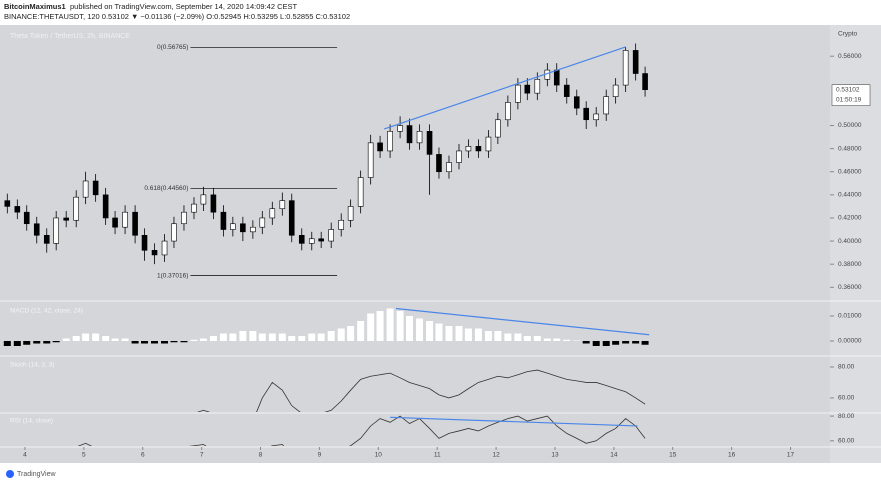 The height and width of the screenshot is (483, 881). Describe the element at coordinates (850, 264) in the screenshot. I see `y-tick-label: 0.38000` at that location.